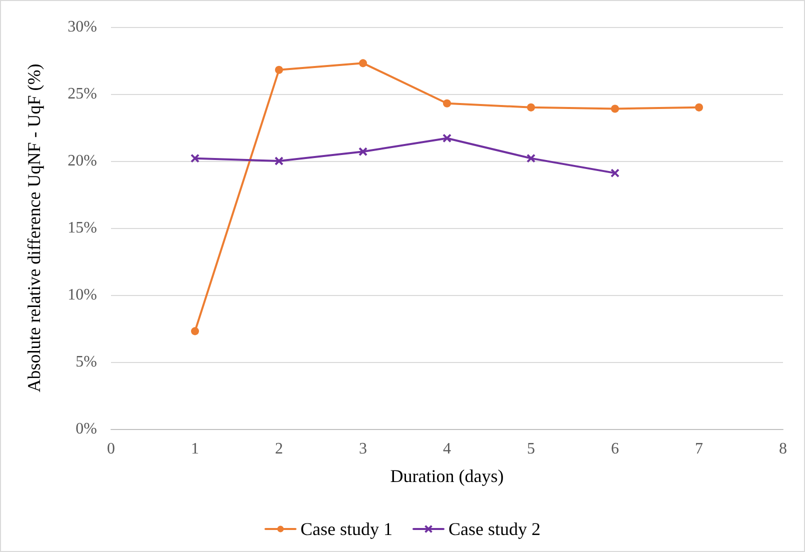 The image size is (805, 552). I want to click on x-tick-label: 7, so click(699, 449).